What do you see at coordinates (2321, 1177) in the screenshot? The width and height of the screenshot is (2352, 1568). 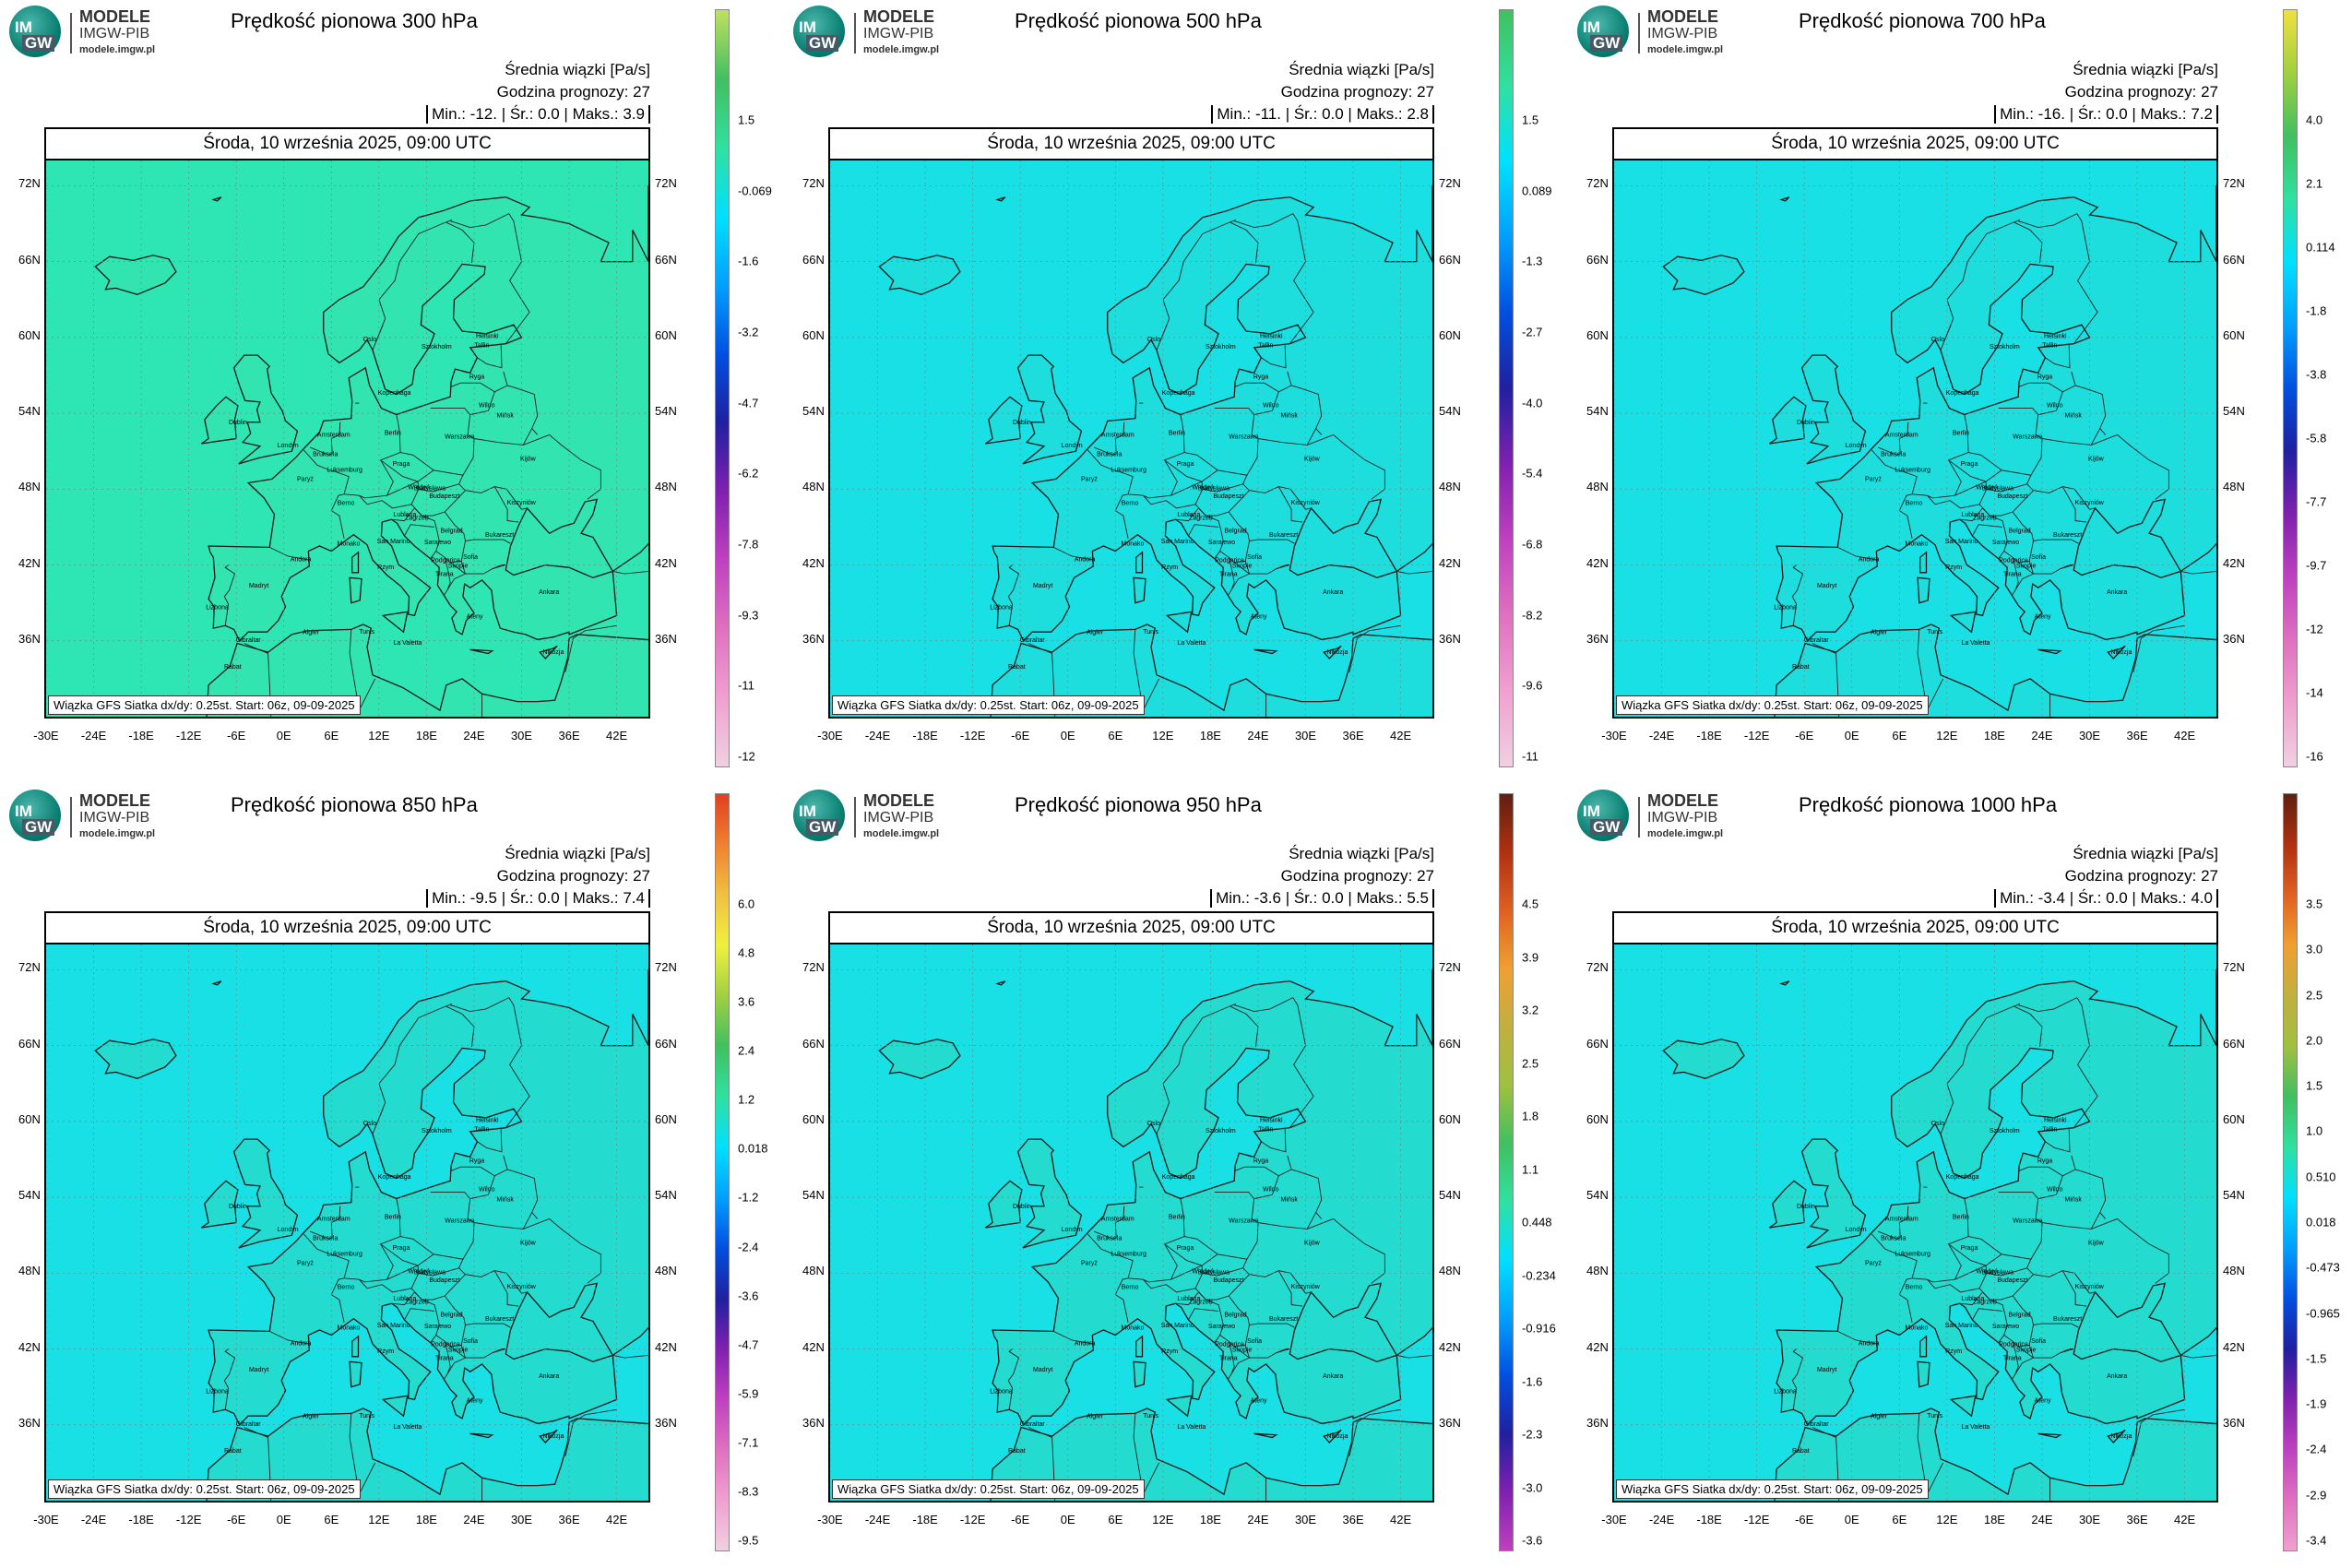 I see `colorbar-tick-label: 0.510` at bounding box center [2321, 1177].